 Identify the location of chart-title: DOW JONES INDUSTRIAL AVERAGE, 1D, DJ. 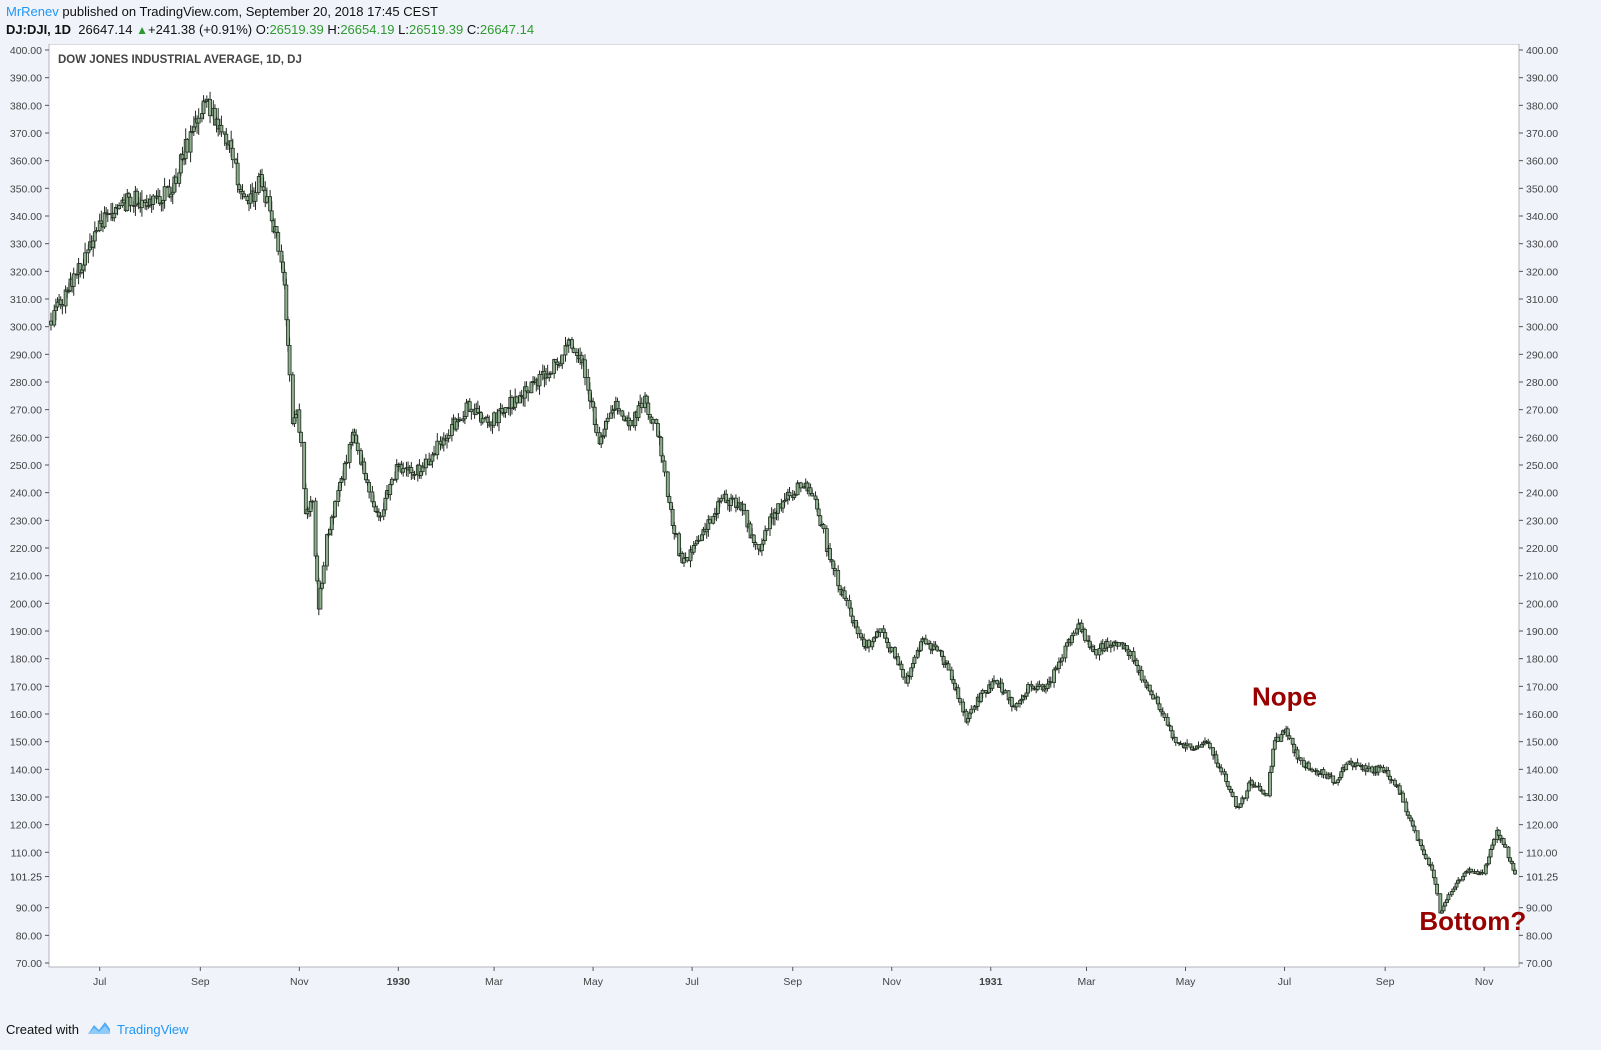
(180, 60).